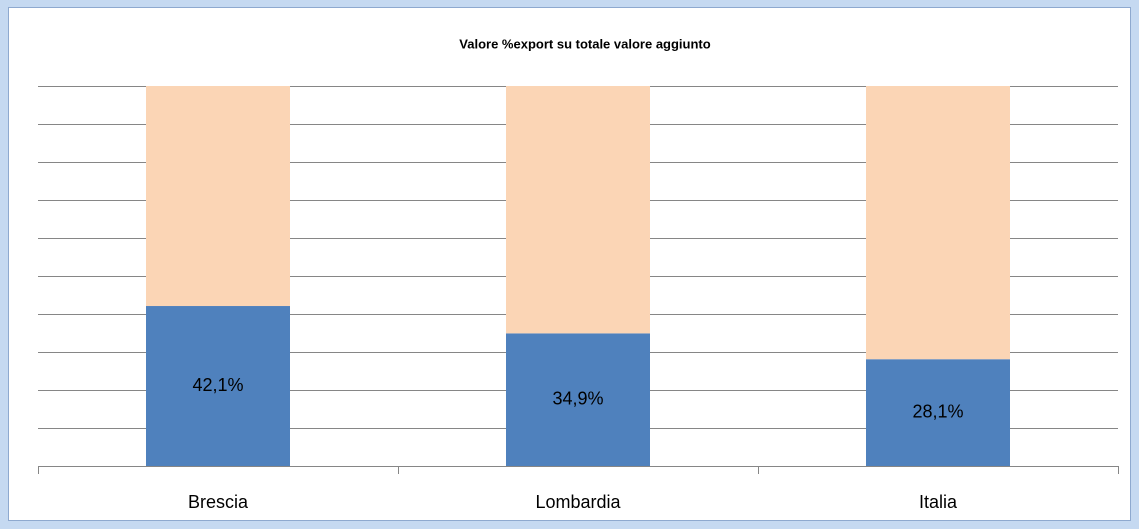  I want to click on x-tick-label: Lombardia, so click(578, 502).